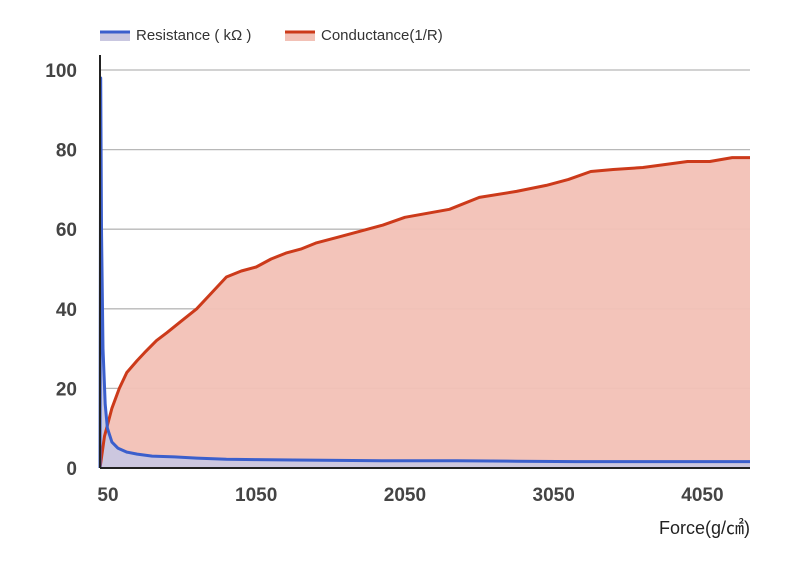 The height and width of the screenshot is (564, 810). Describe the element at coordinates (71, 469) in the screenshot. I see `y-tick-label: 0` at that location.